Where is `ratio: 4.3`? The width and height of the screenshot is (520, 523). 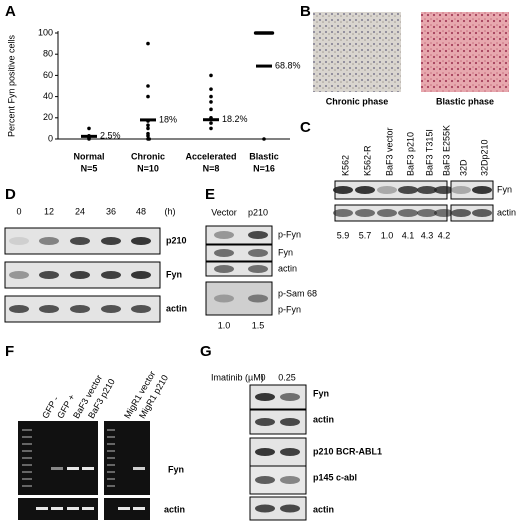 ratio: 4.3 is located at coordinates (427, 235).